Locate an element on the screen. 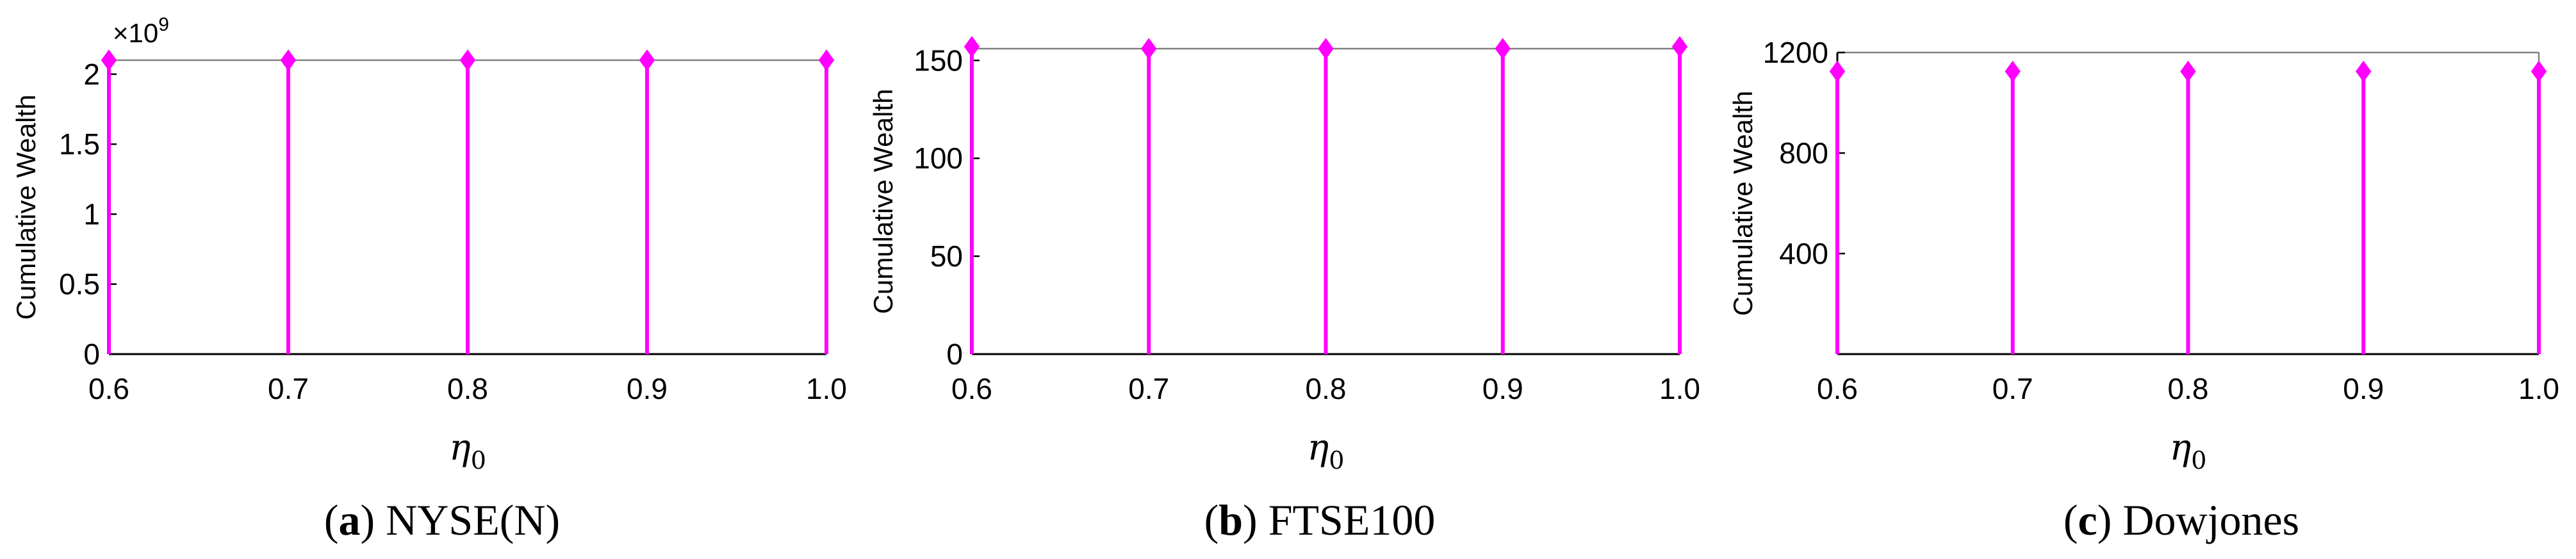  caption-letter: b is located at coordinates (1230, 520).